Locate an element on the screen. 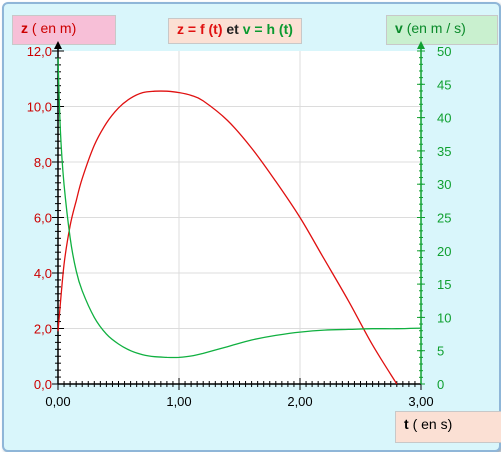  z-axis-unit: ( en m) is located at coordinates (54, 28).